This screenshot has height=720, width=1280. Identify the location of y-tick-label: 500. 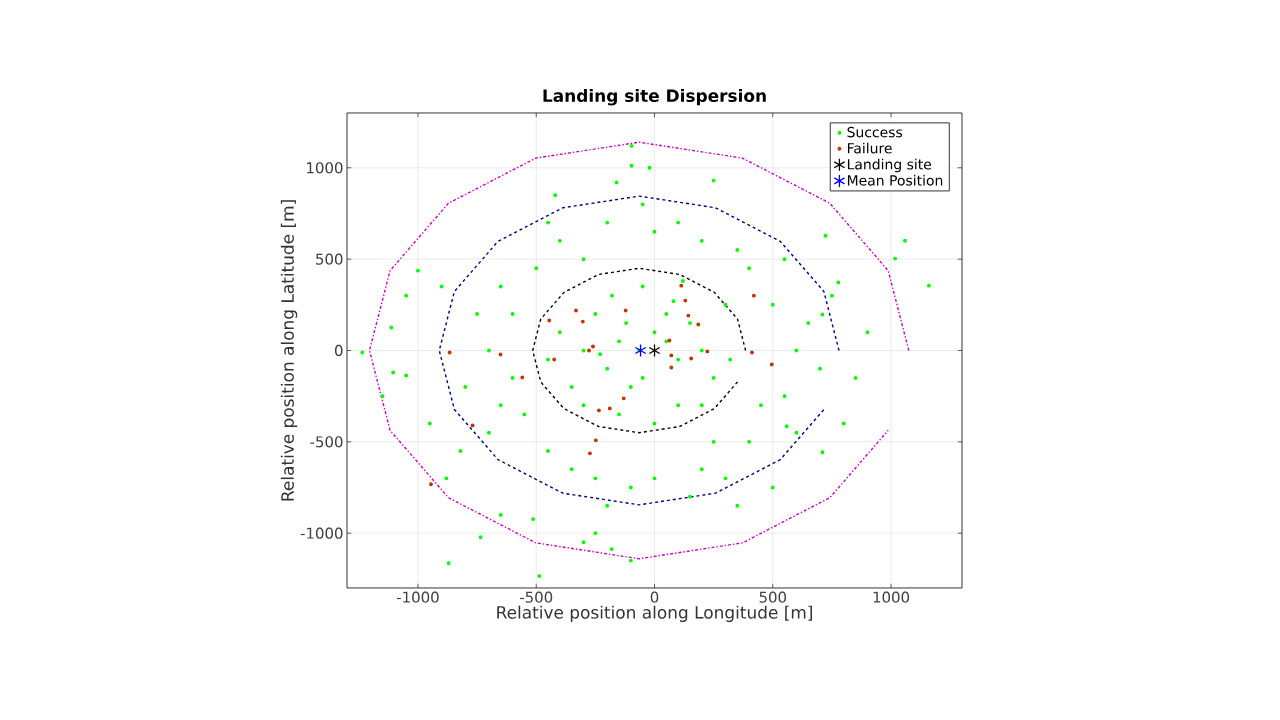
(329, 259).